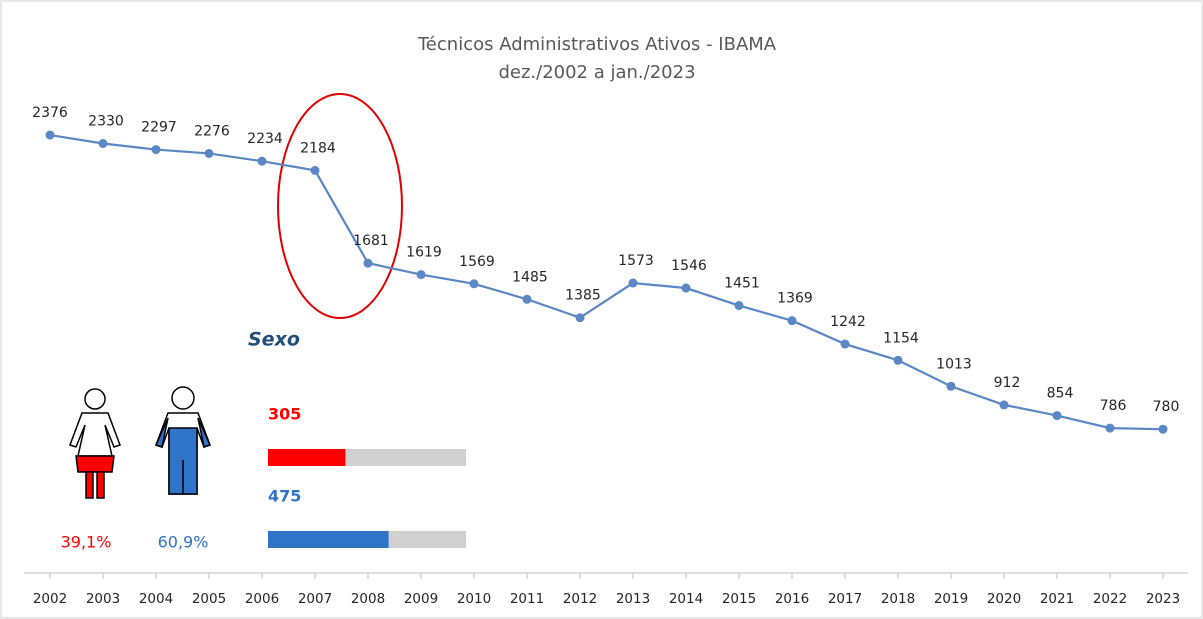 Image resolution: width=1203 pixels, height=619 pixels. I want to click on percent-label: 60,9%, so click(183, 542).